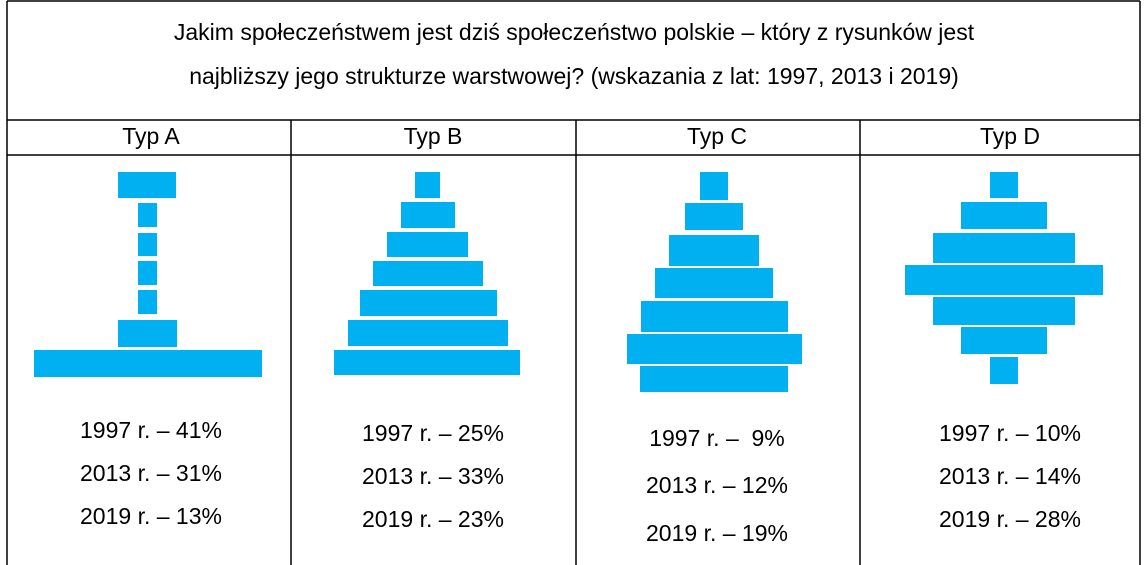  What do you see at coordinates (1010, 136) in the screenshot?
I see `column-header: Typ D` at bounding box center [1010, 136].